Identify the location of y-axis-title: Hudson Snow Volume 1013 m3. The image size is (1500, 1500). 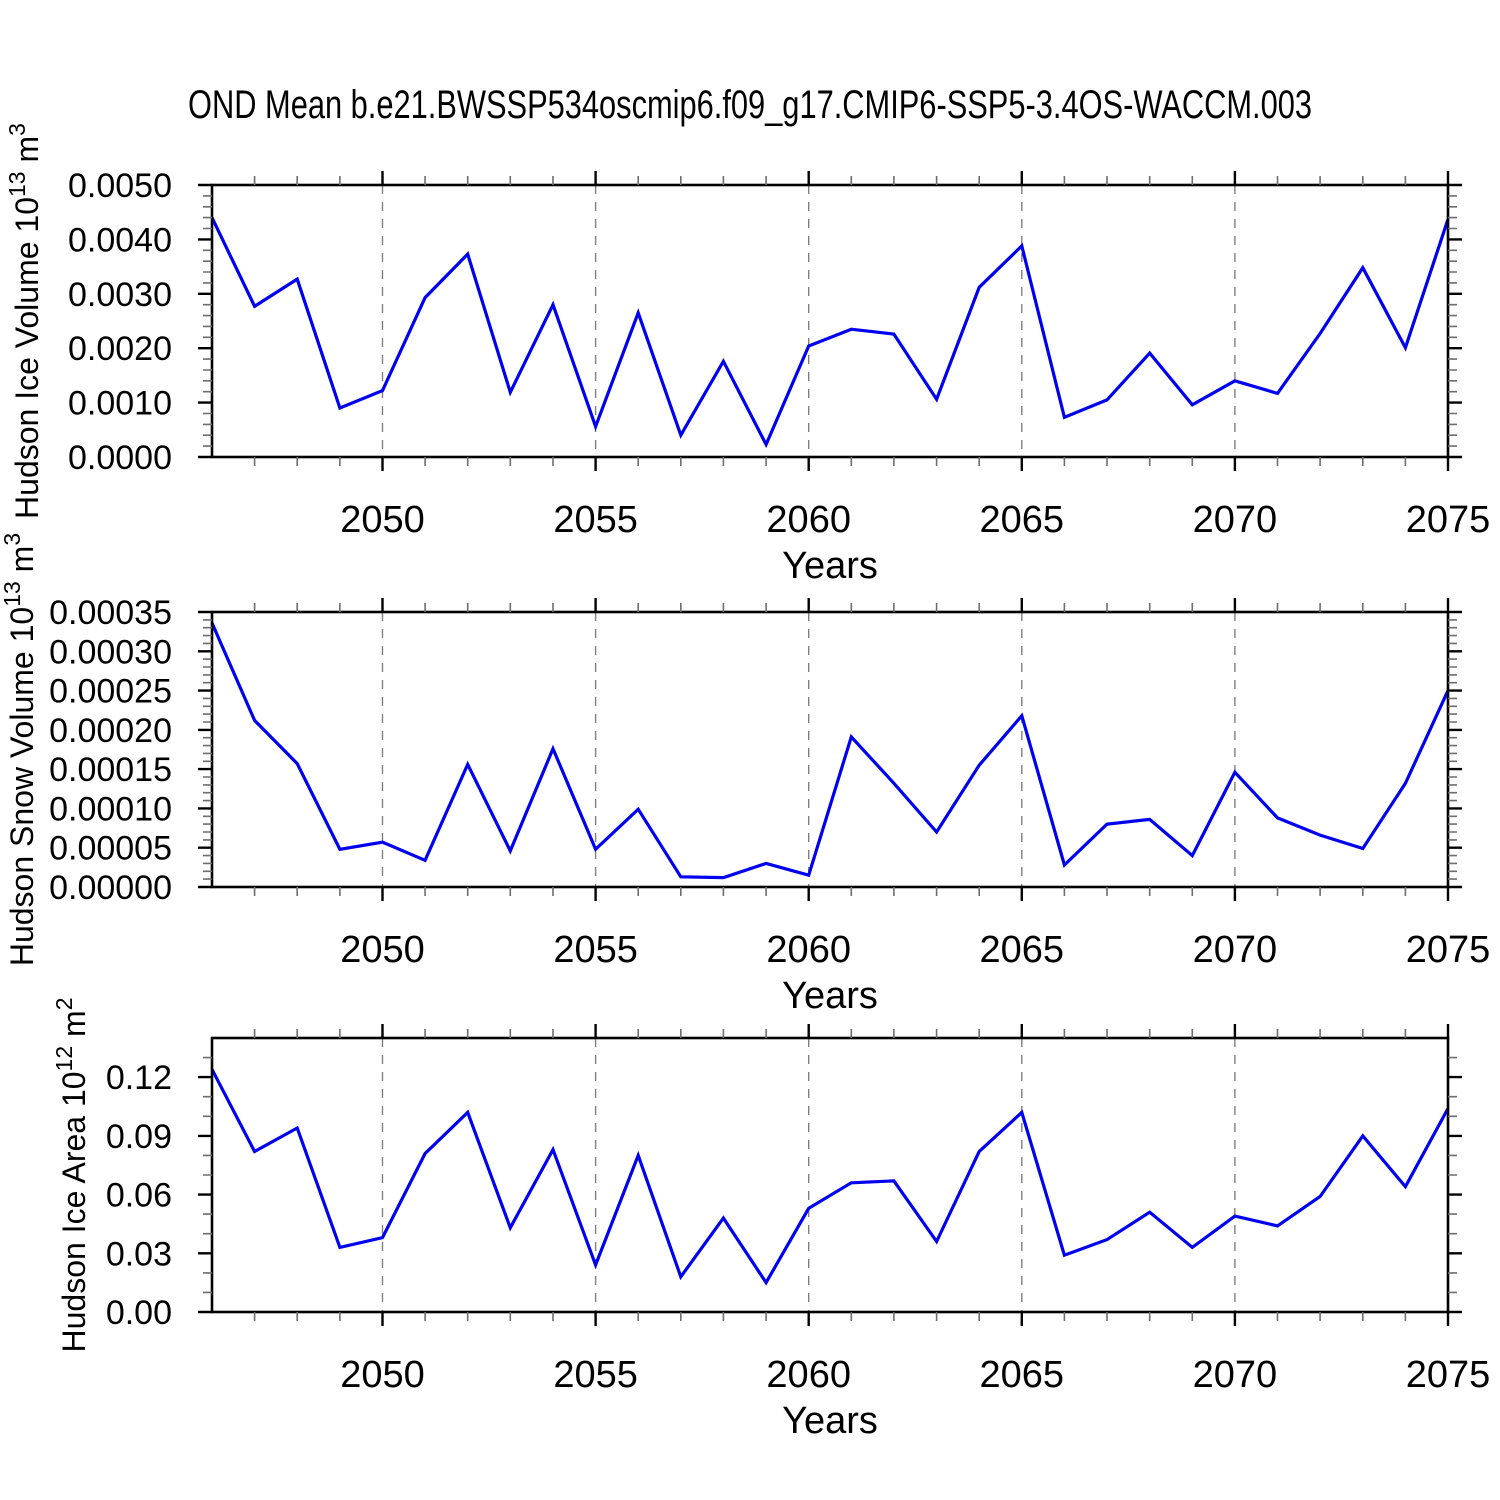
(20, 749).